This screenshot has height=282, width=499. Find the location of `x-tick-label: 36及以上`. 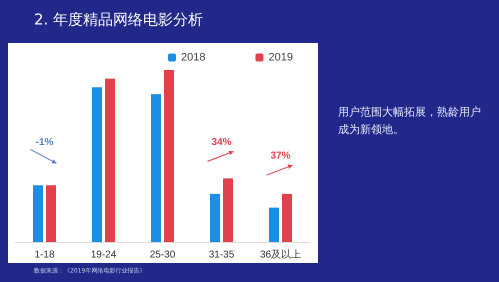

x-tick-label: 36及以上 is located at coordinates (281, 254).